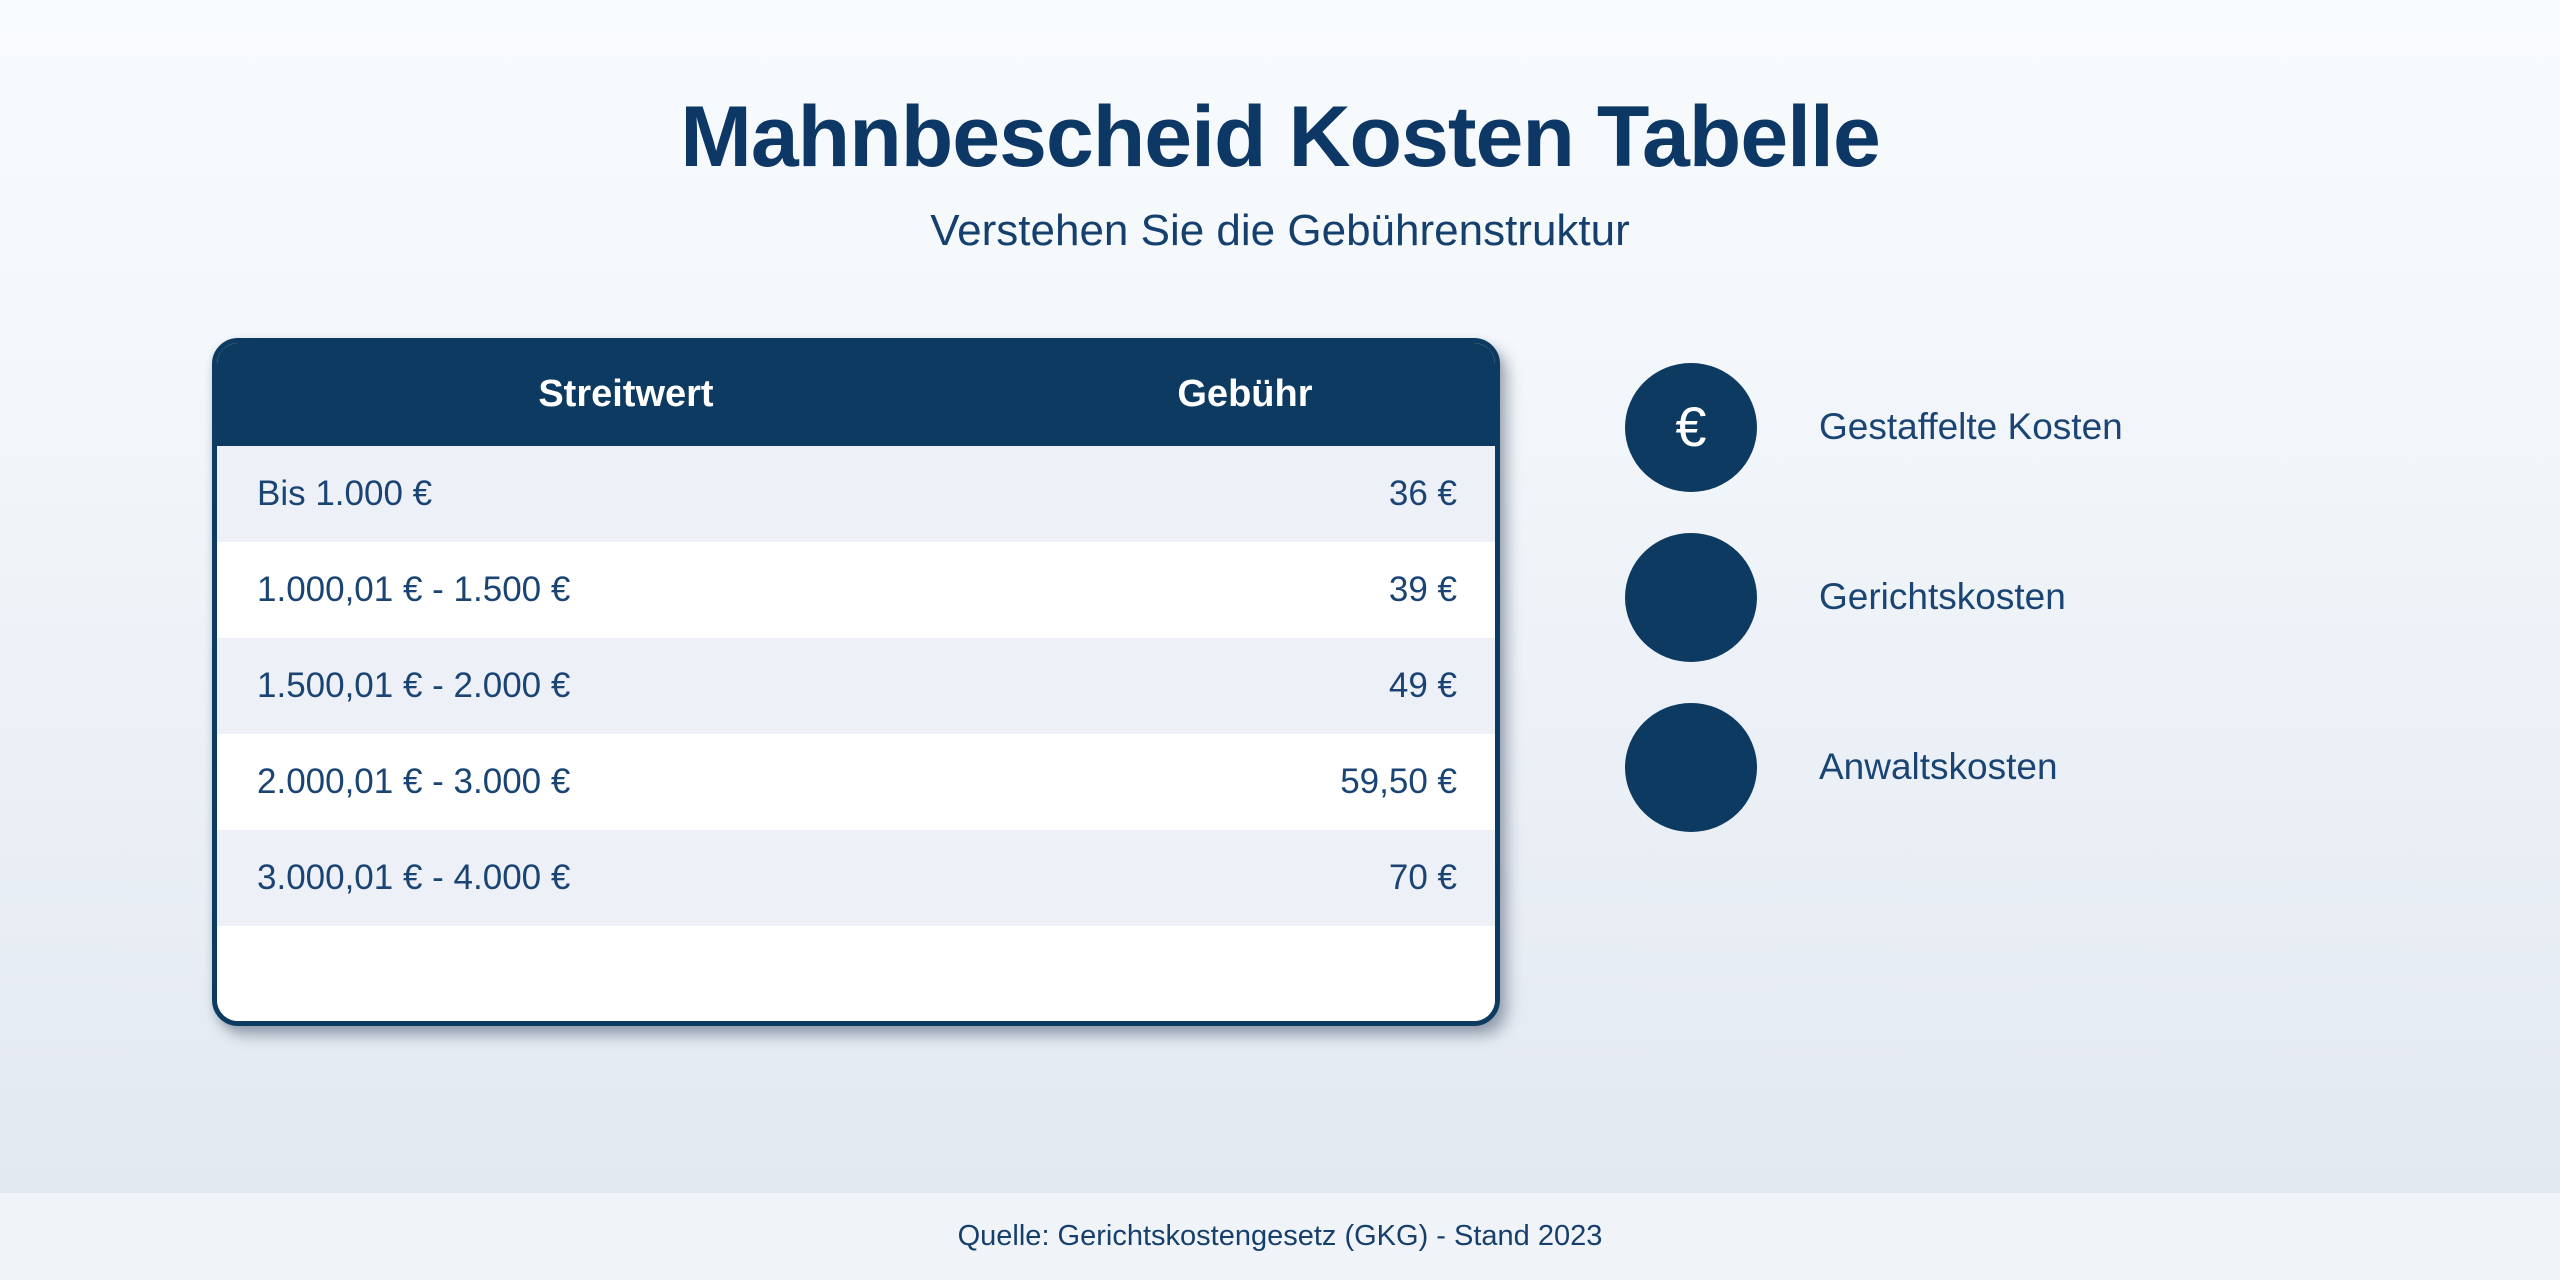  Describe the element at coordinates (1938, 766) in the screenshot. I see `legend-label: Anwaltskosten` at that location.